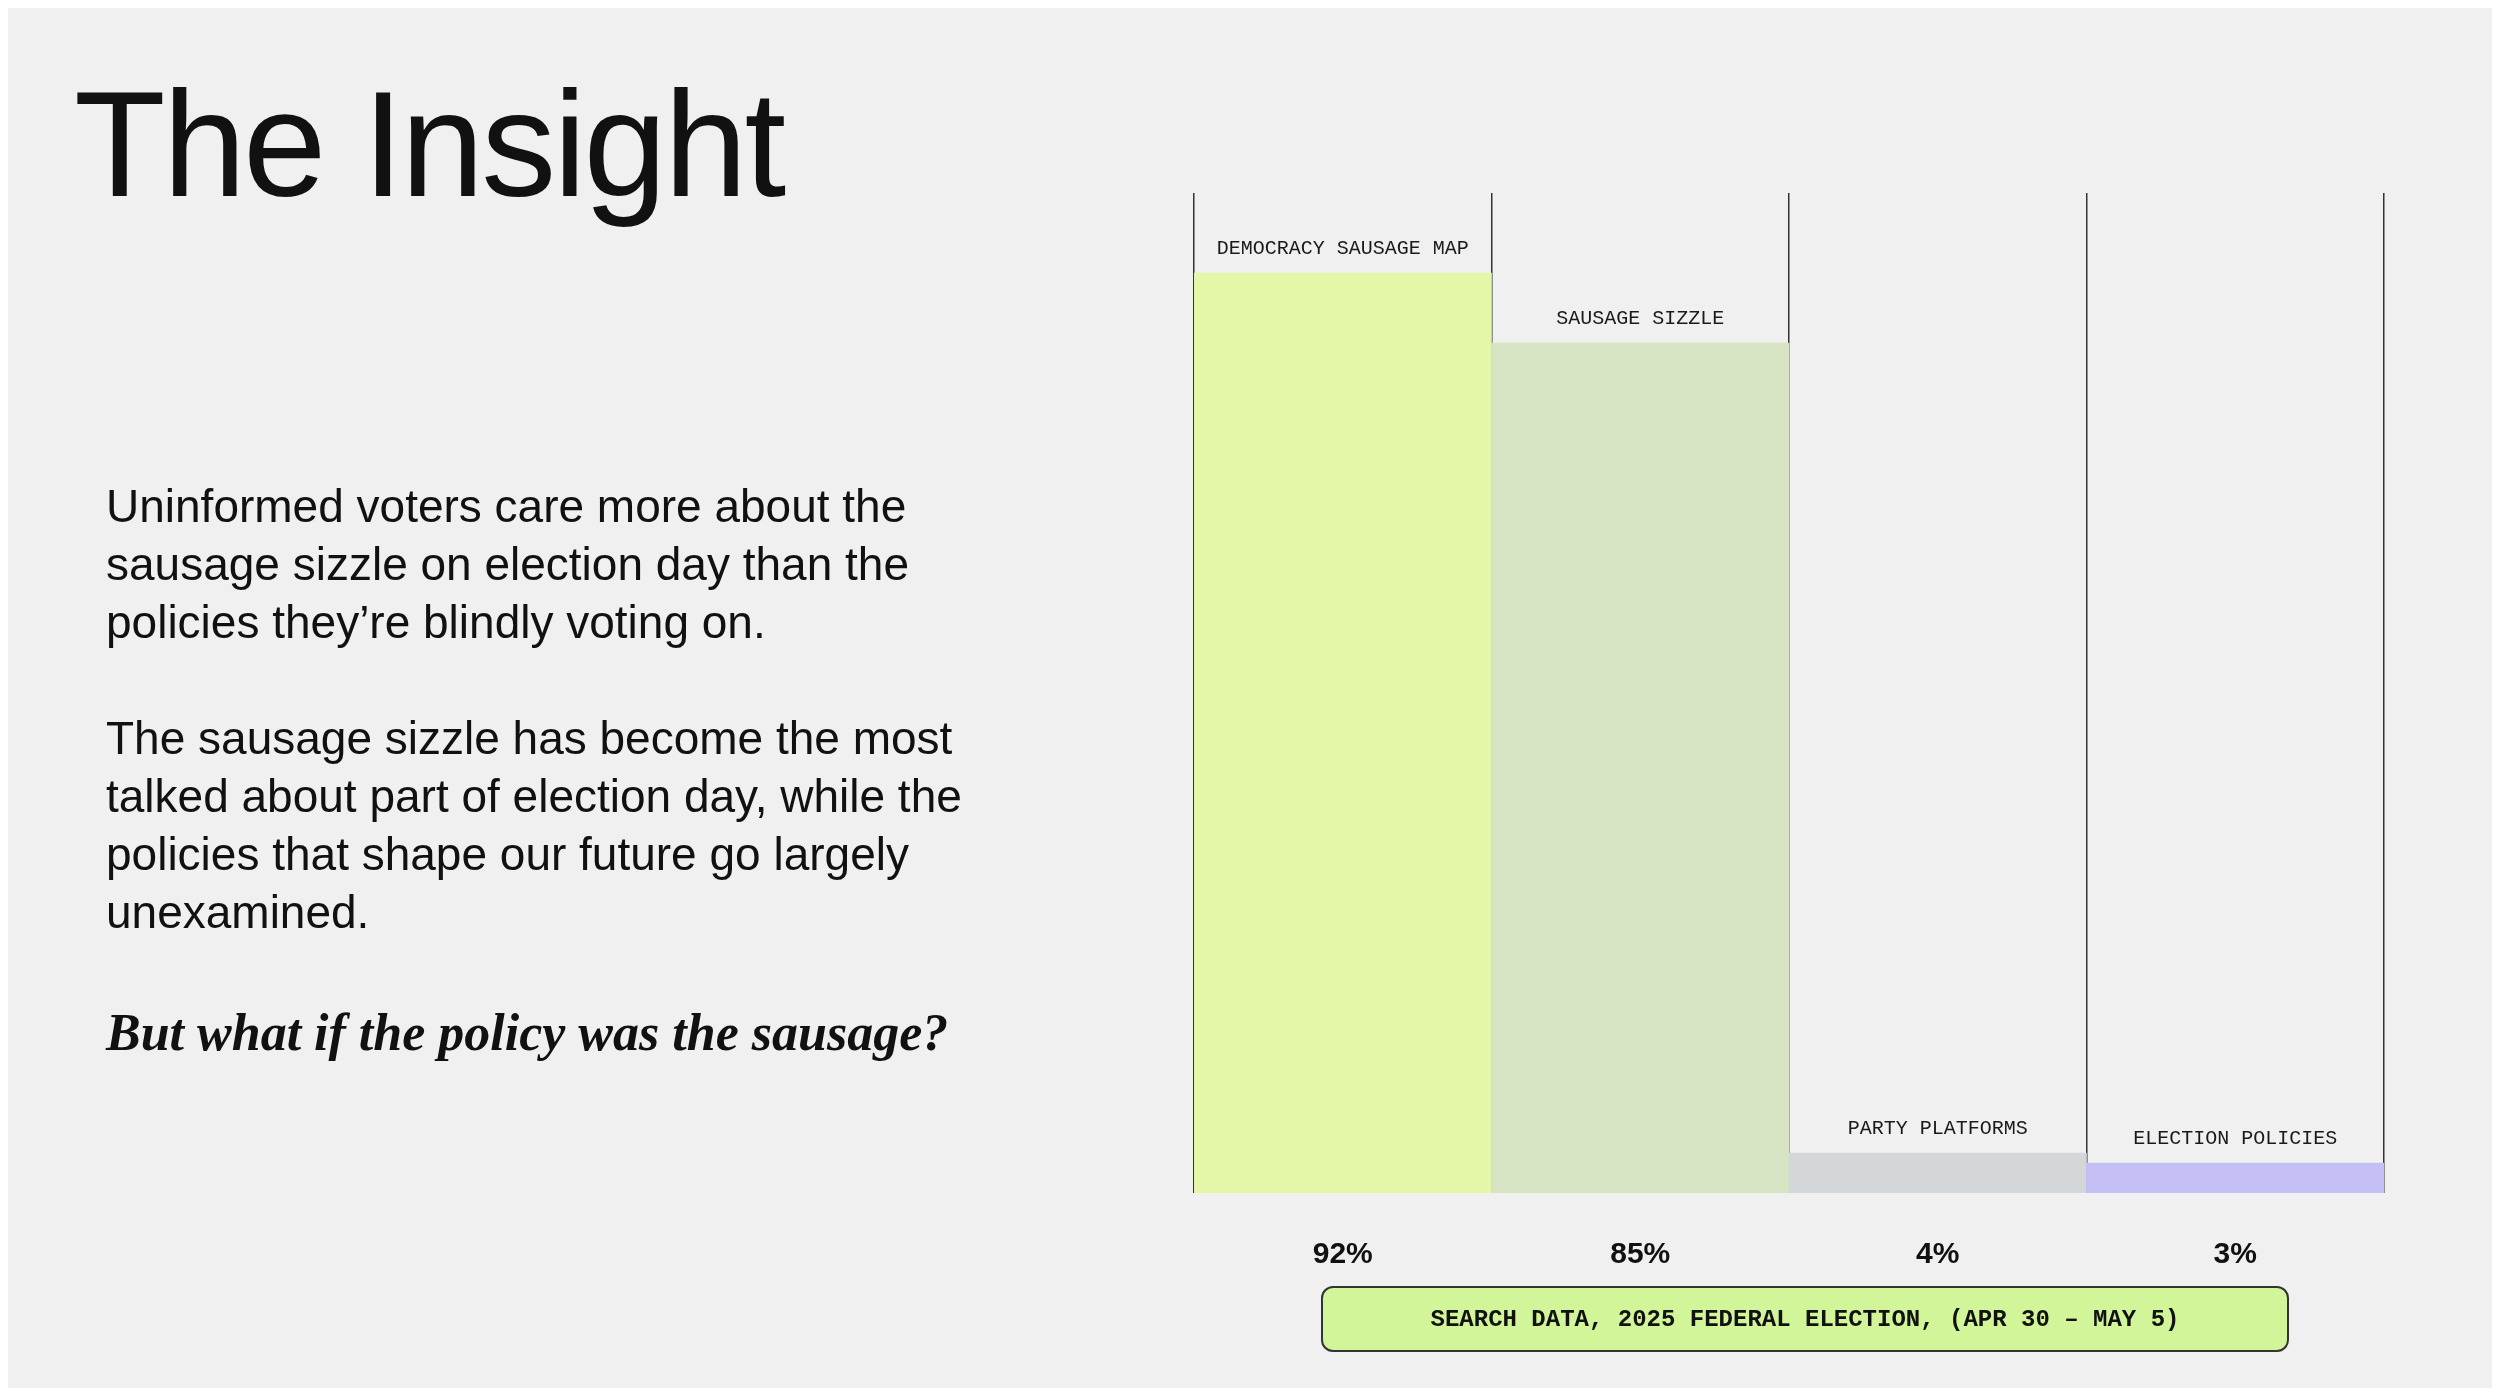 This screenshot has height=1396, width=2500. I want to click on text: But what if the policy was the sausage?, so click(528, 1032).